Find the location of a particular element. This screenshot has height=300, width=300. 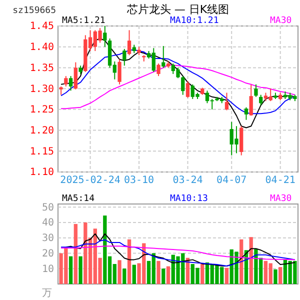

y-tick-label: 50 is located at coordinates (48, 208).